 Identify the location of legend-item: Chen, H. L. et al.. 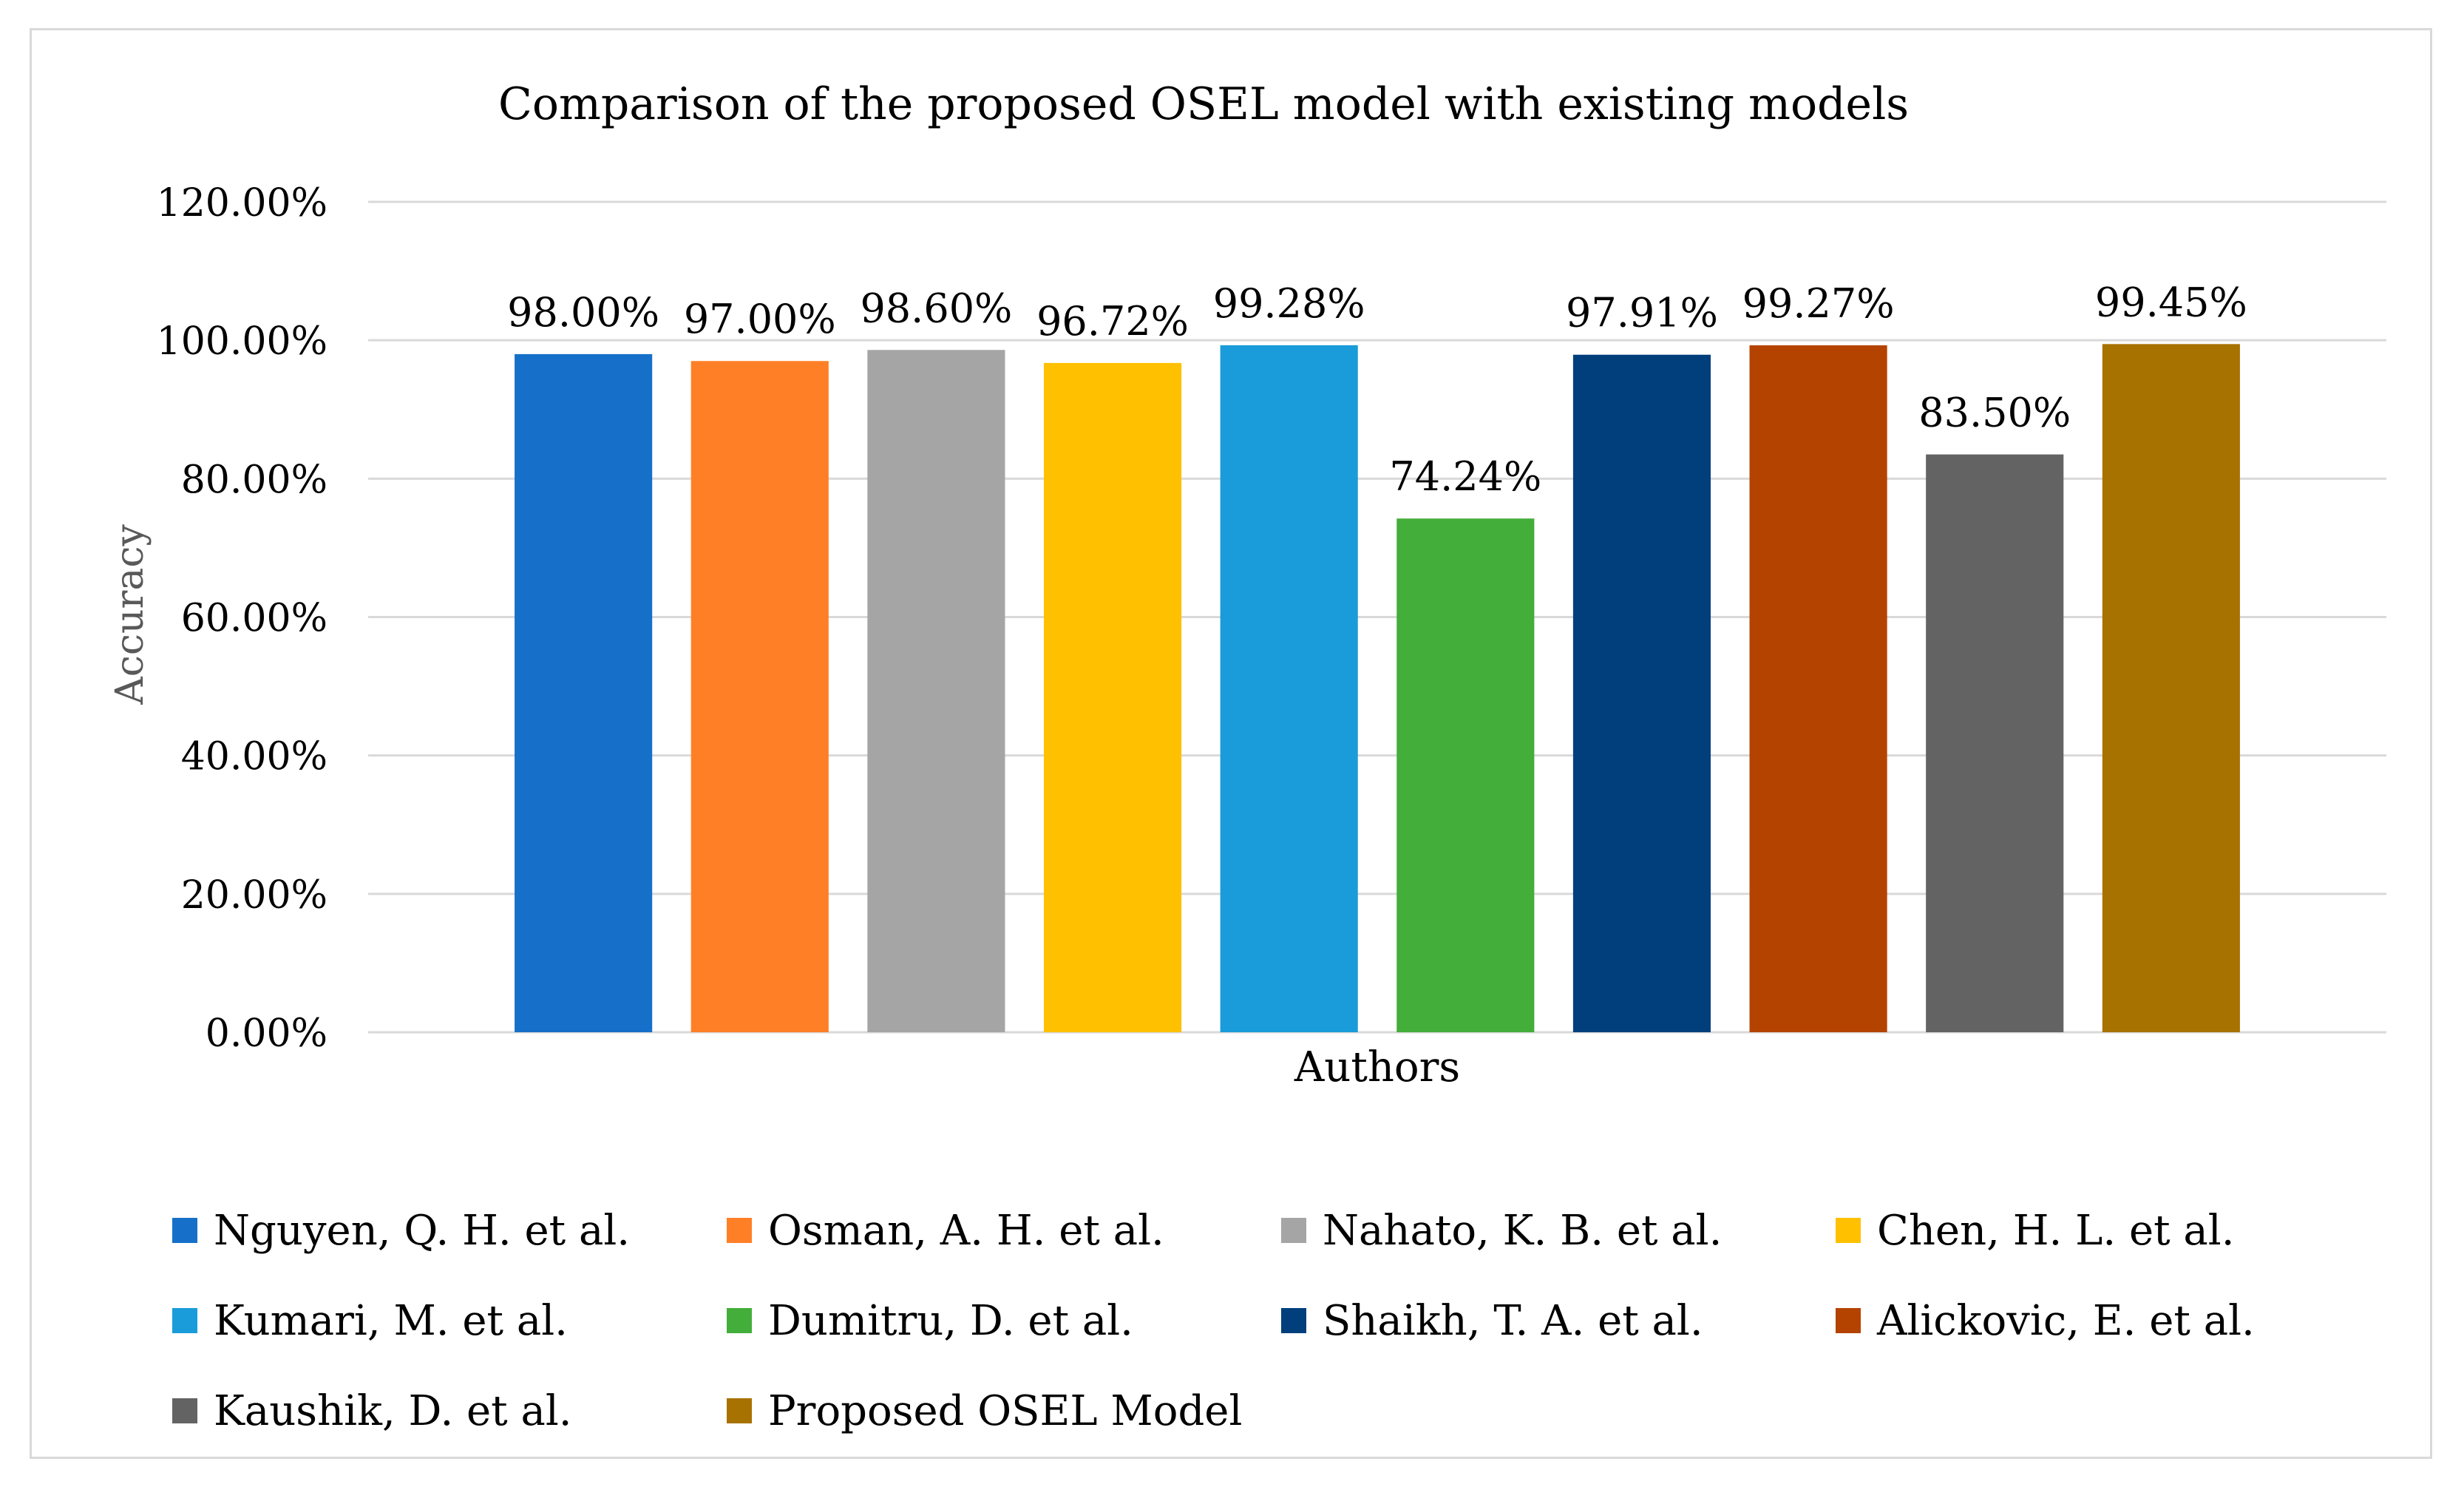
(2076, 1230).